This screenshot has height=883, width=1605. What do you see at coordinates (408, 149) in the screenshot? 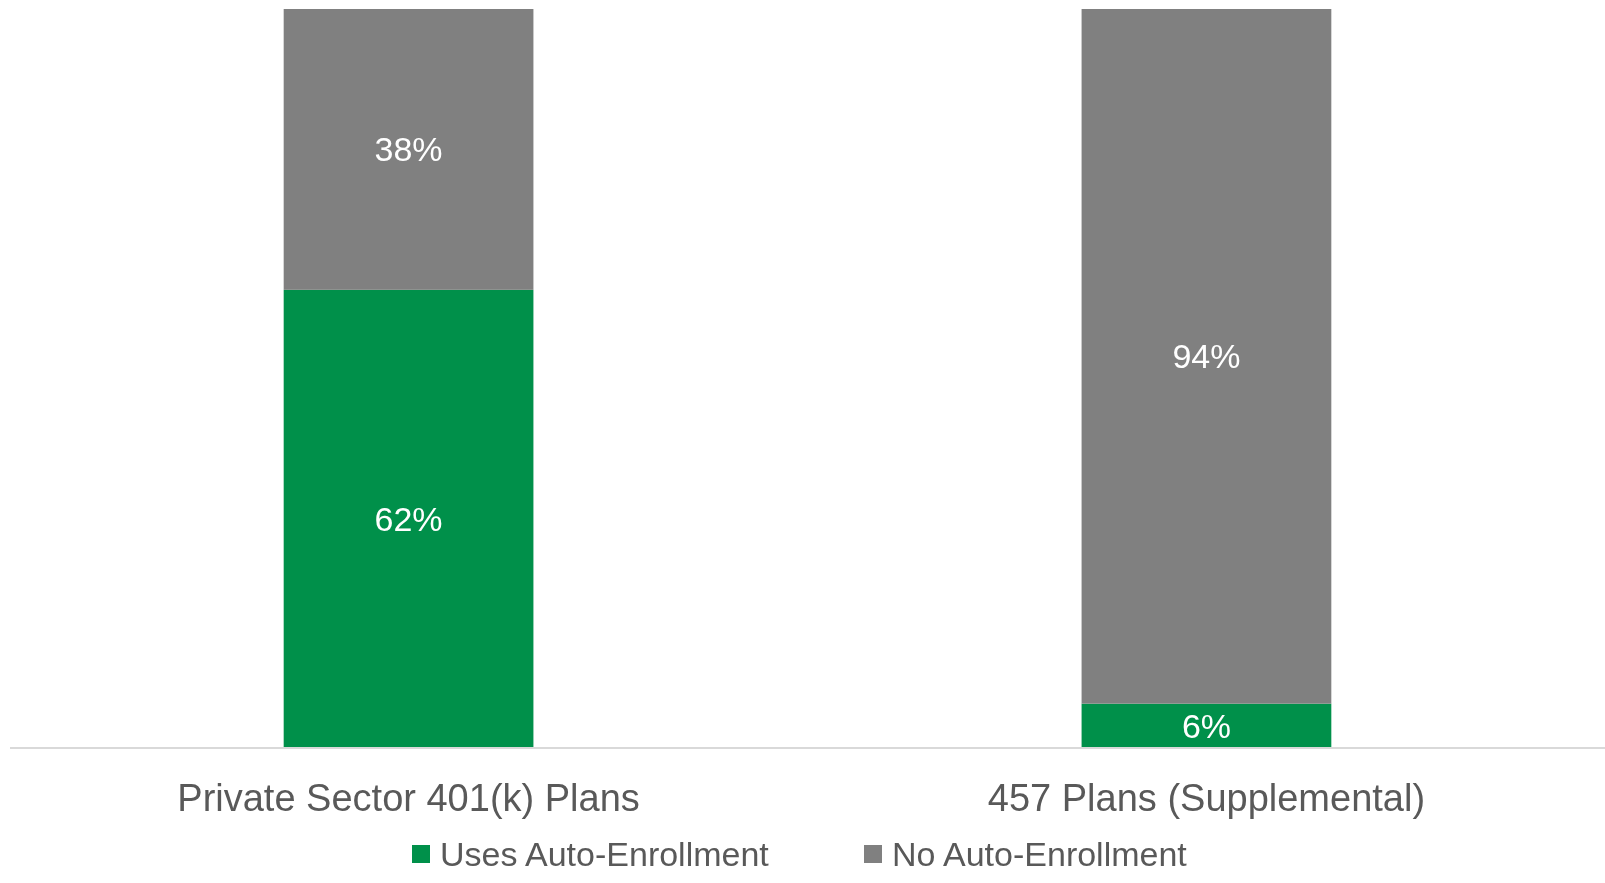
I see `data-label: 38%` at bounding box center [408, 149].